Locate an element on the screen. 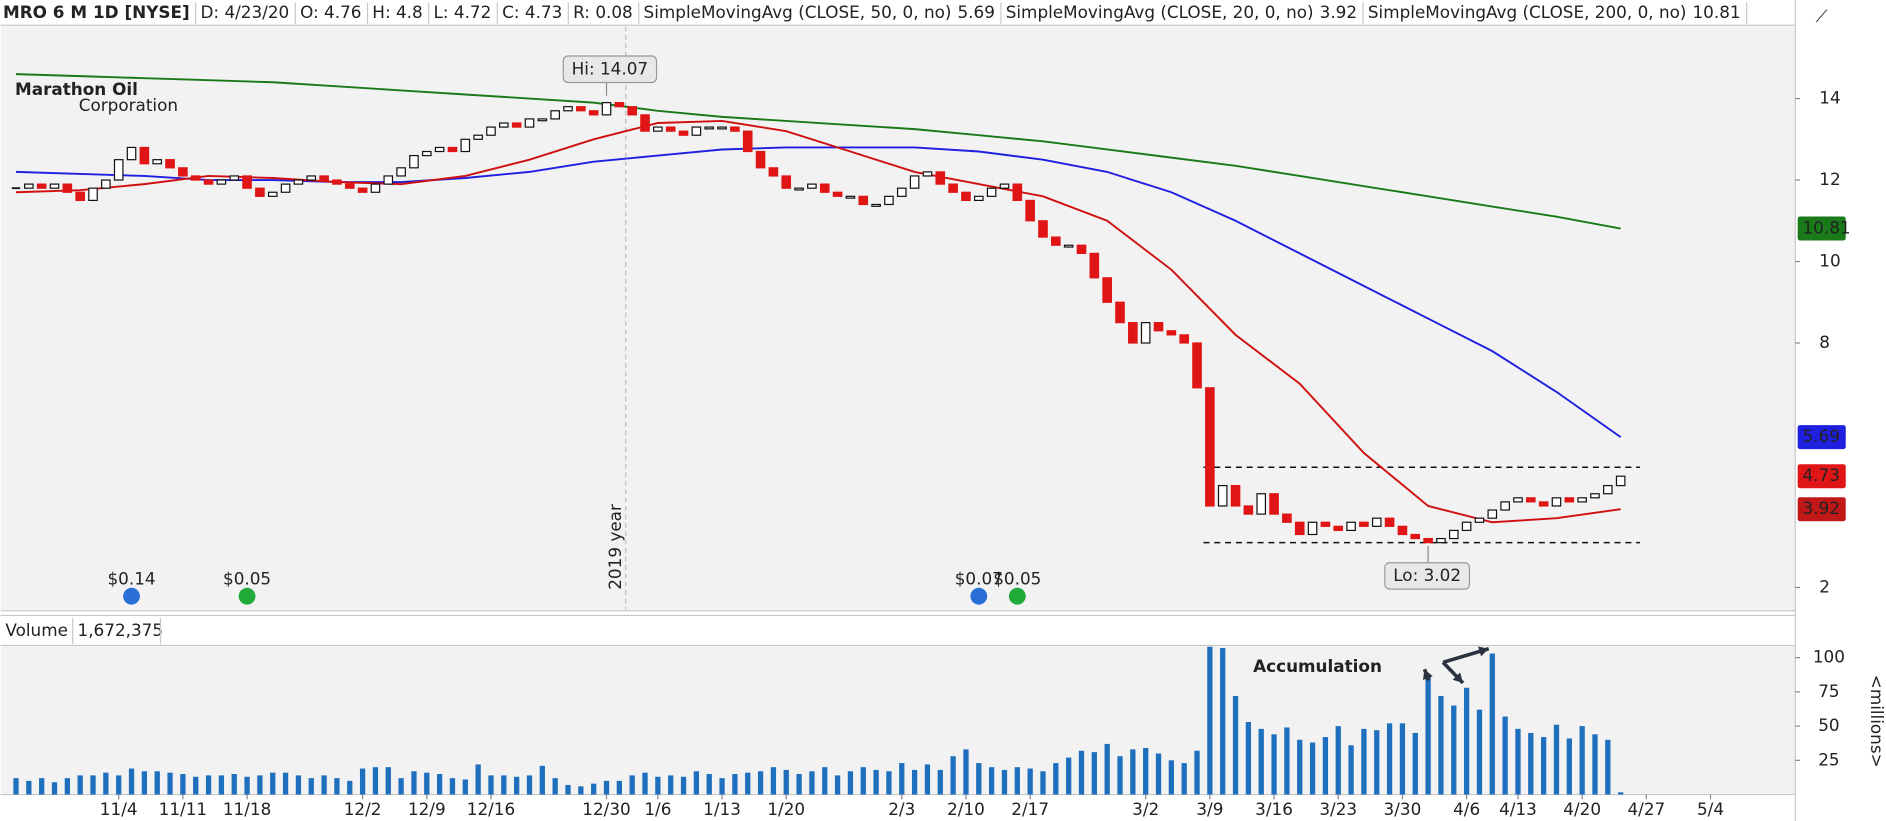  x-tick-label: 11/11 is located at coordinates (183, 809).